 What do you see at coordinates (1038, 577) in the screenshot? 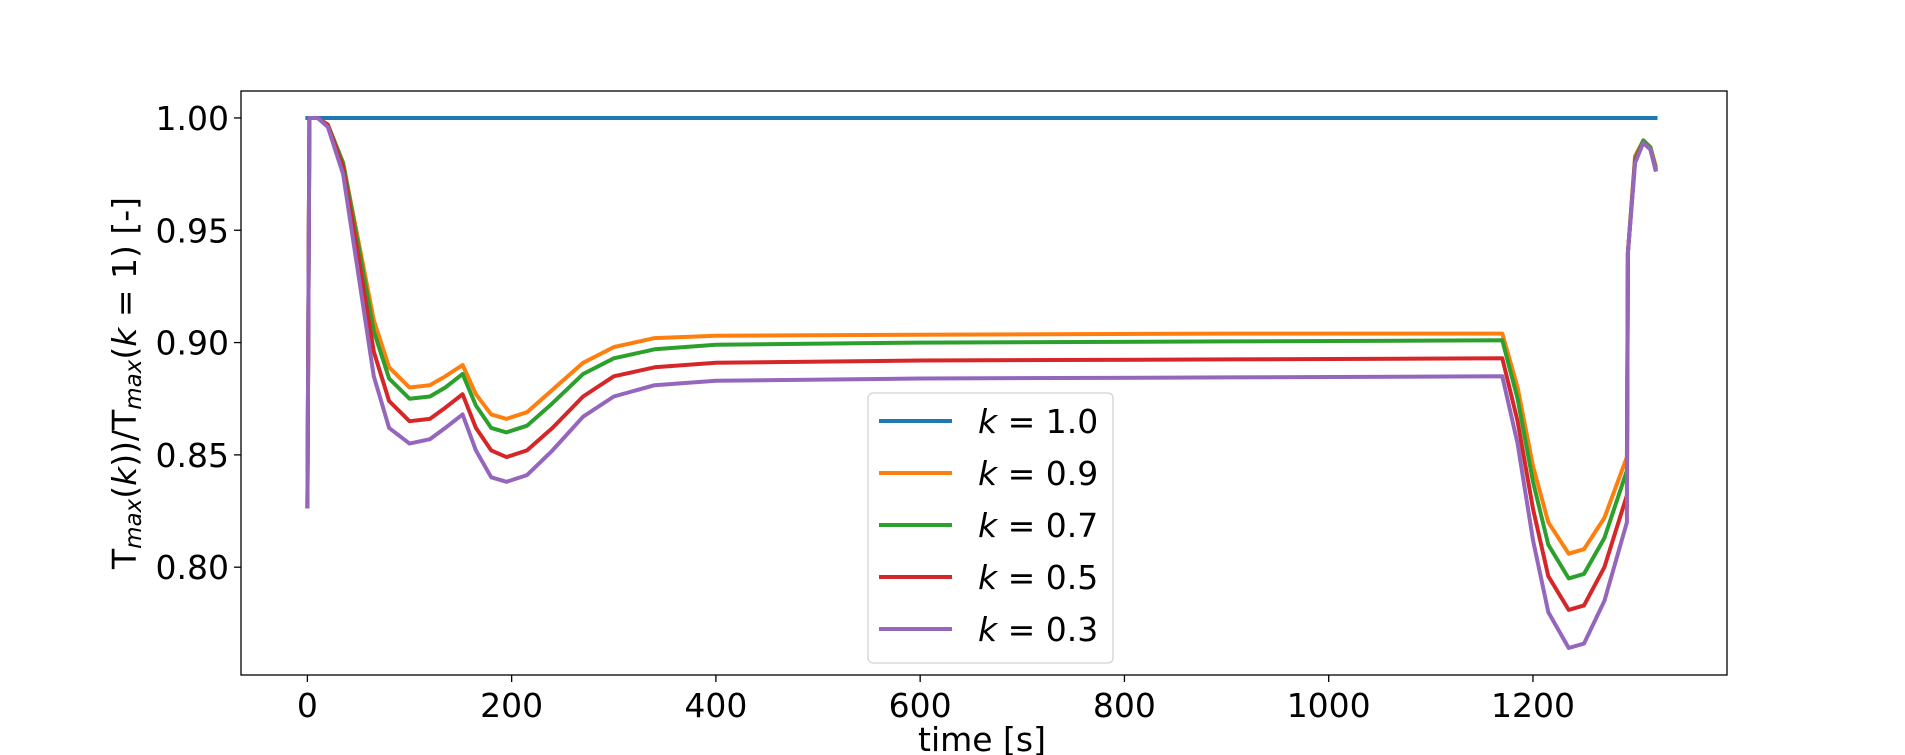
I see `legend-label-3: k = 0.5` at bounding box center [1038, 577].